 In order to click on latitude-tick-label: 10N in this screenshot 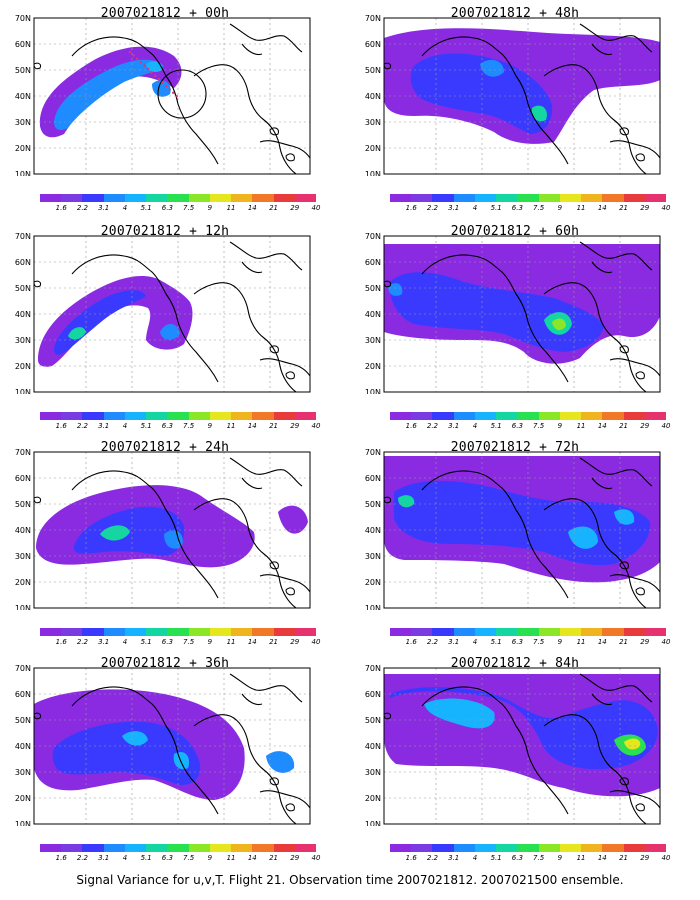, I will do `click(23, 823)`.